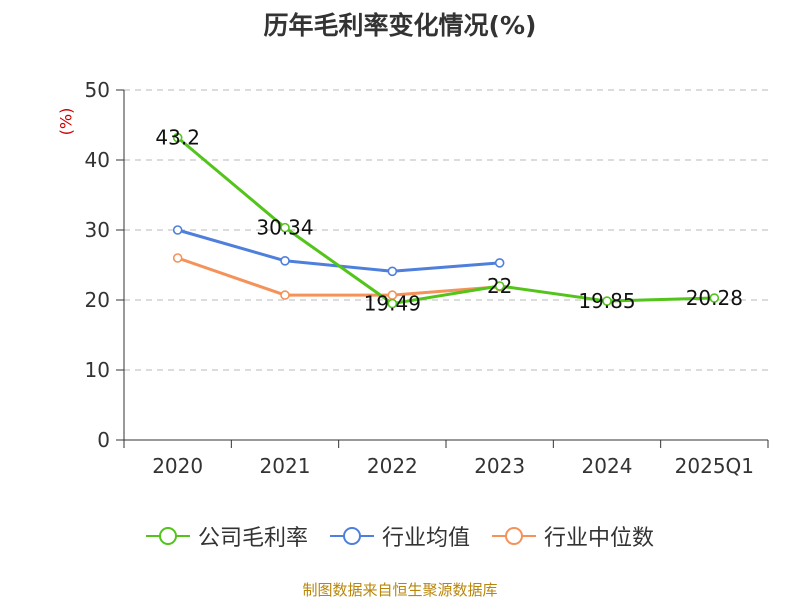  I want to click on data-label: 20.28, so click(714, 298).